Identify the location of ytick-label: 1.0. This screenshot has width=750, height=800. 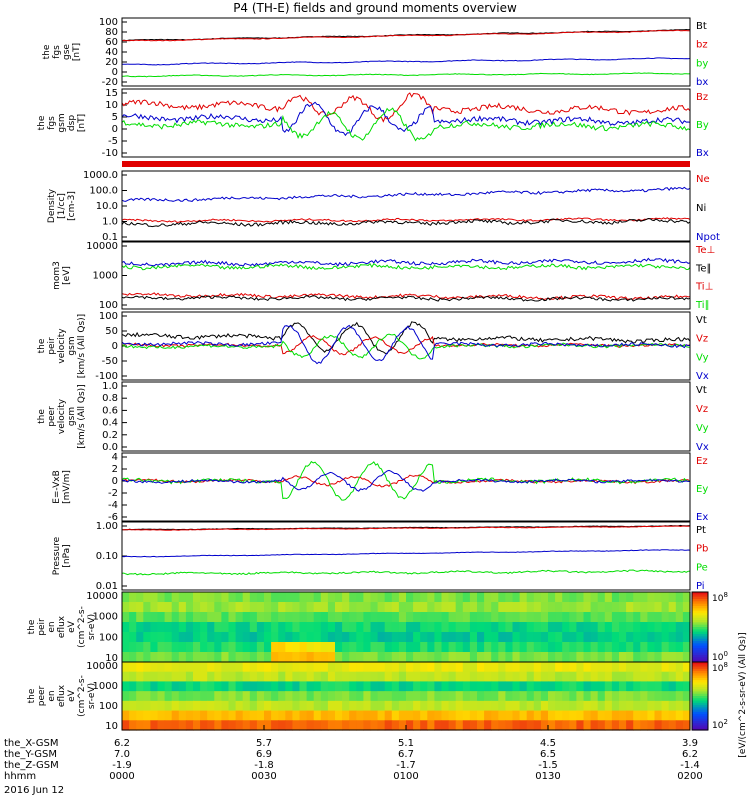
(110, 386).